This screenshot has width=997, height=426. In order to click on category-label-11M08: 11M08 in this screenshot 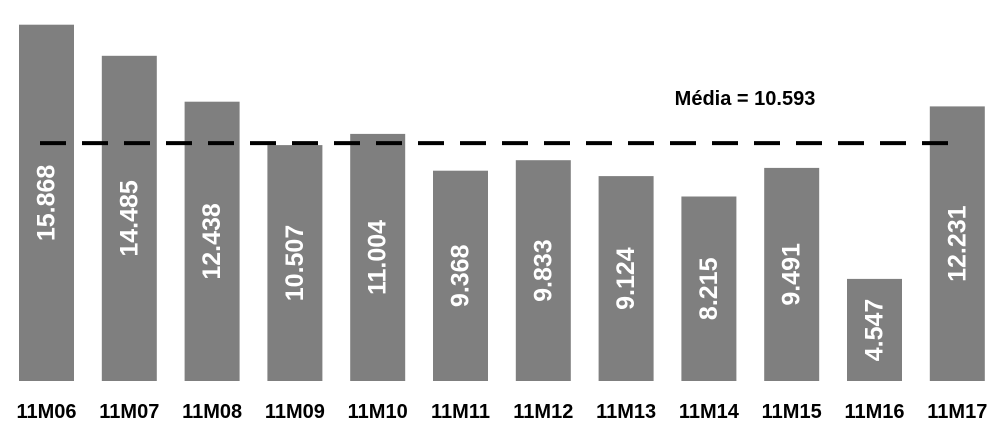, I will do `click(212, 412)`.